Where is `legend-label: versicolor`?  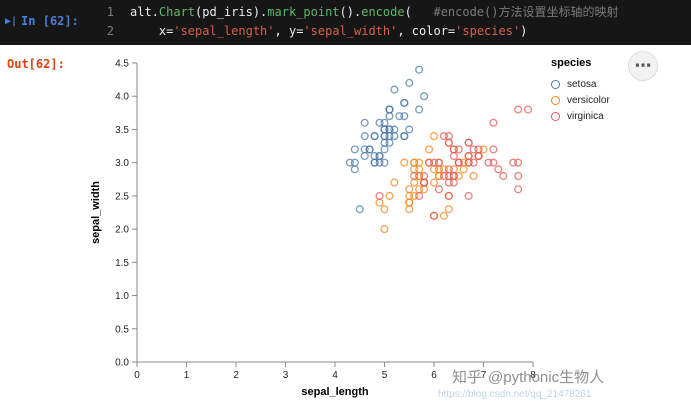 legend-label: versicolor is located at coordinates (588, 100).